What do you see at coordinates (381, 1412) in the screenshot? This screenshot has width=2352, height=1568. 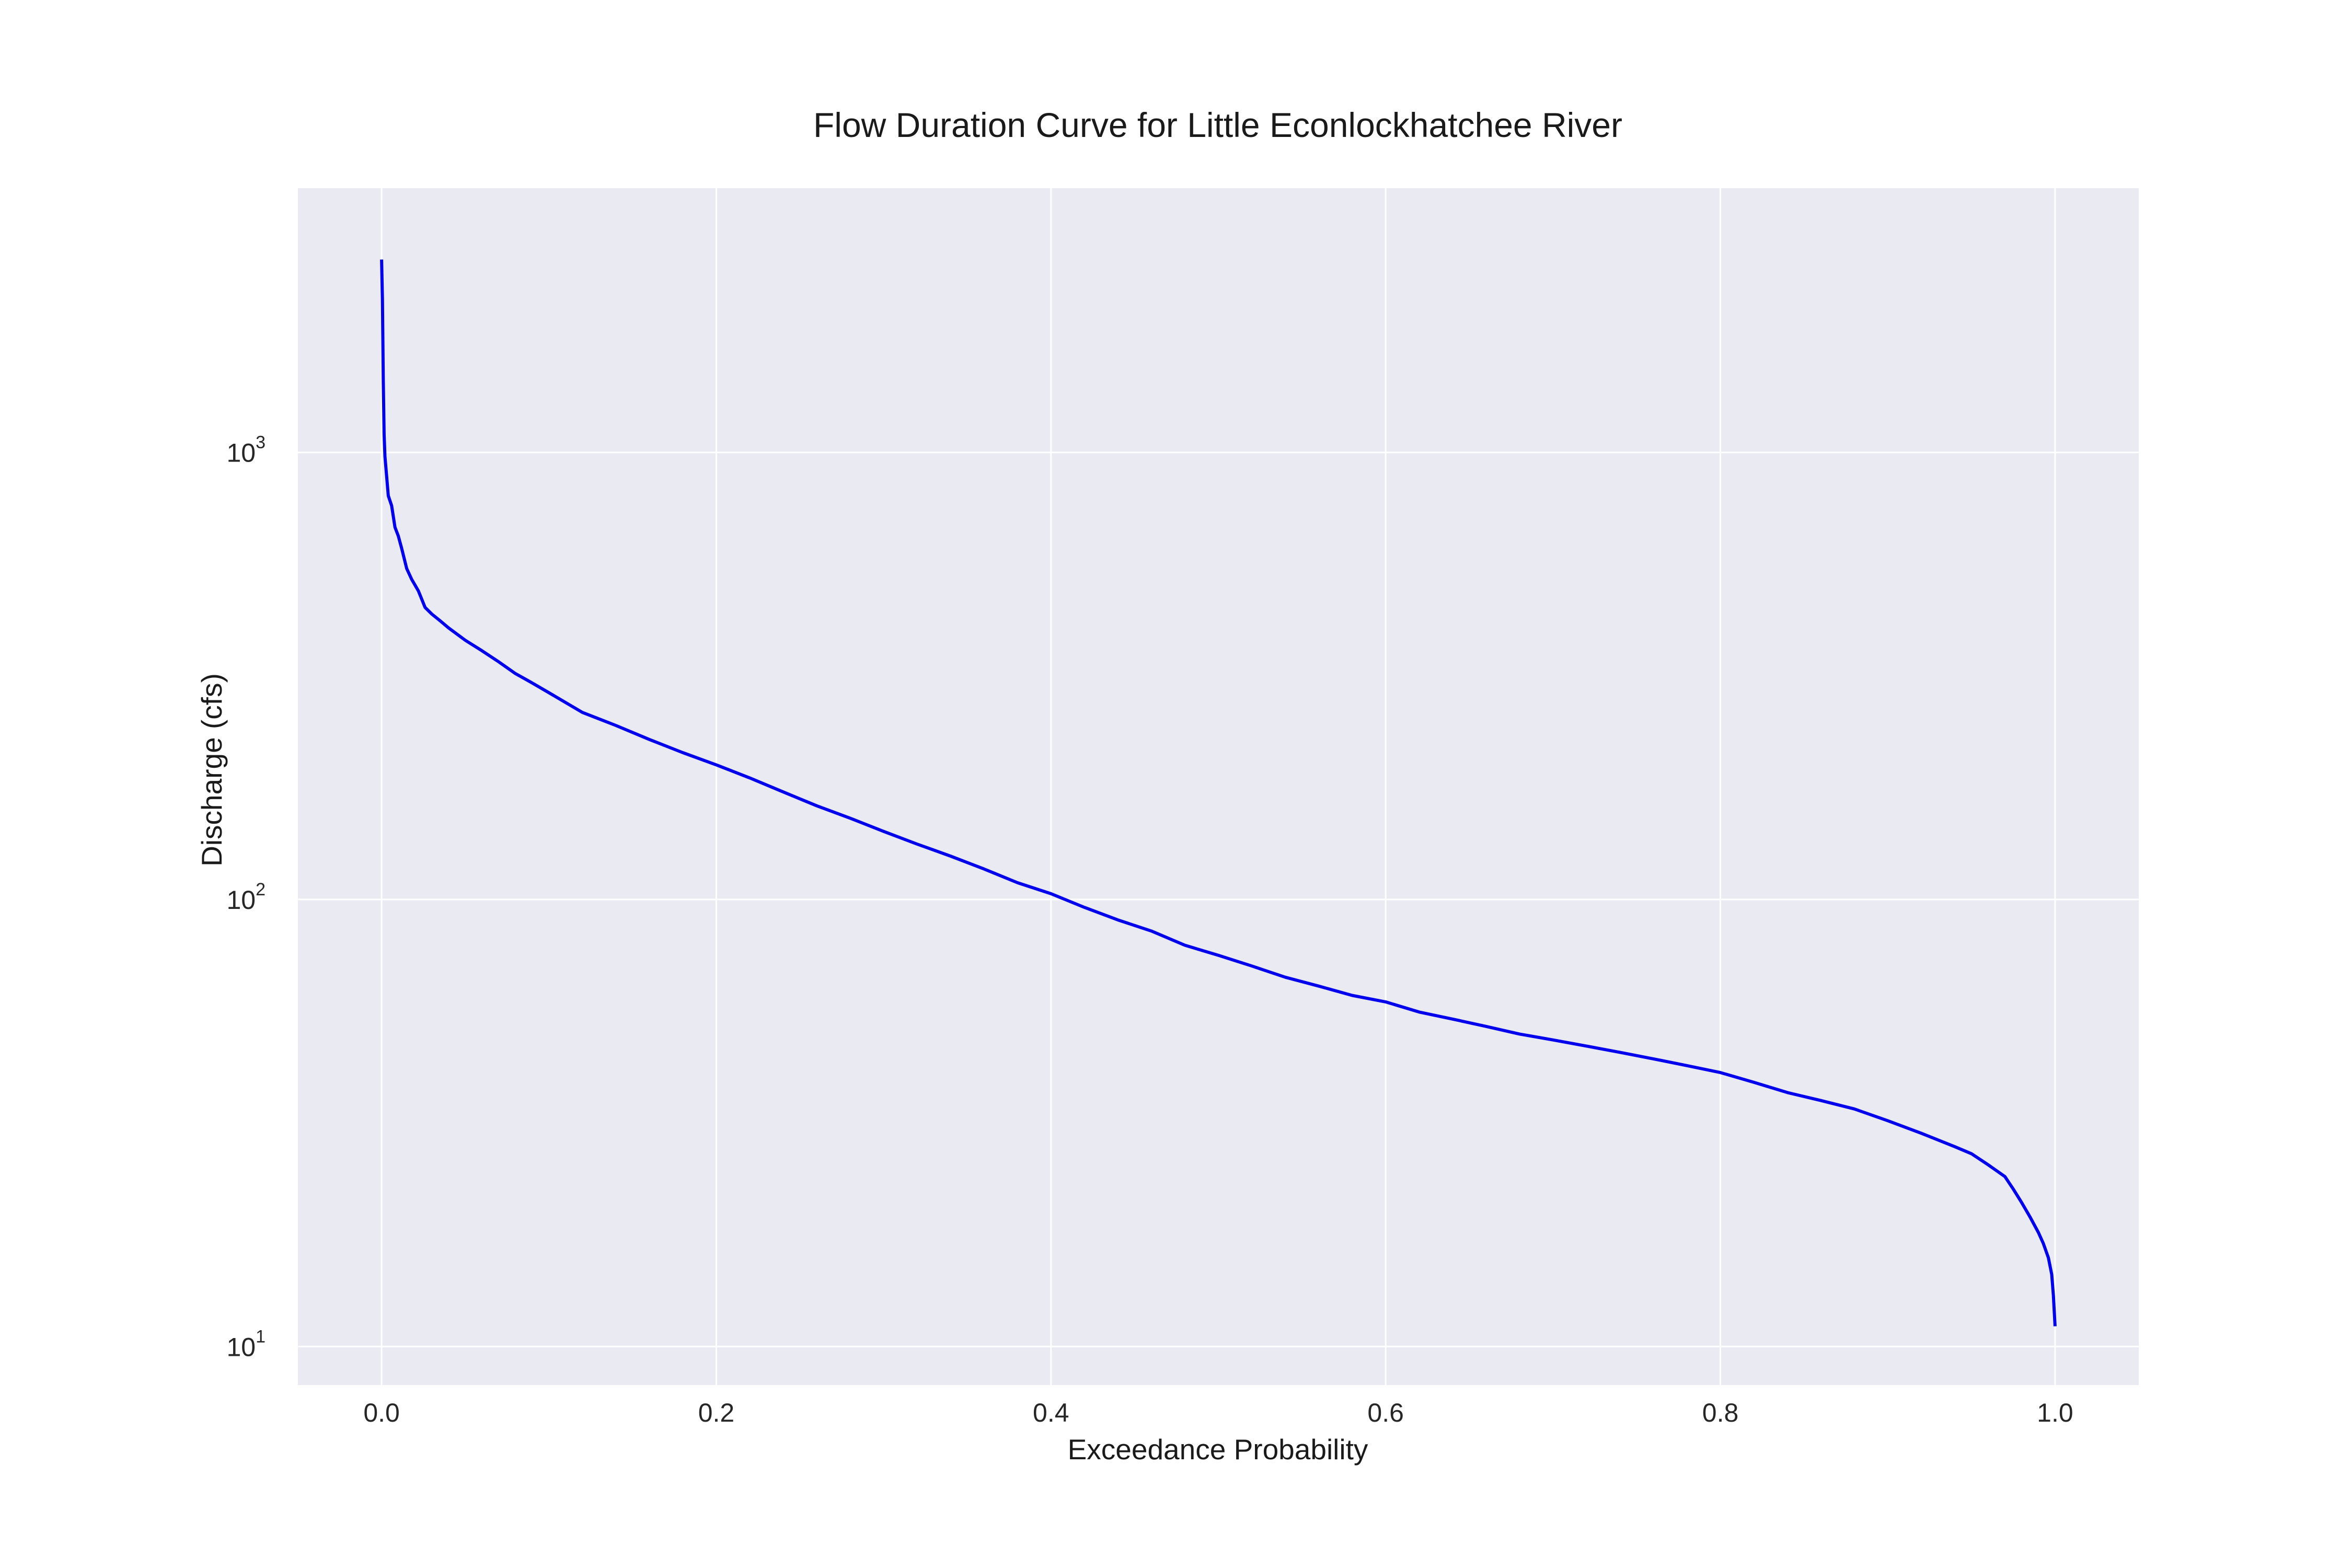 I see `x-tick-label: 0.0` at bounding box center [381, 1412].